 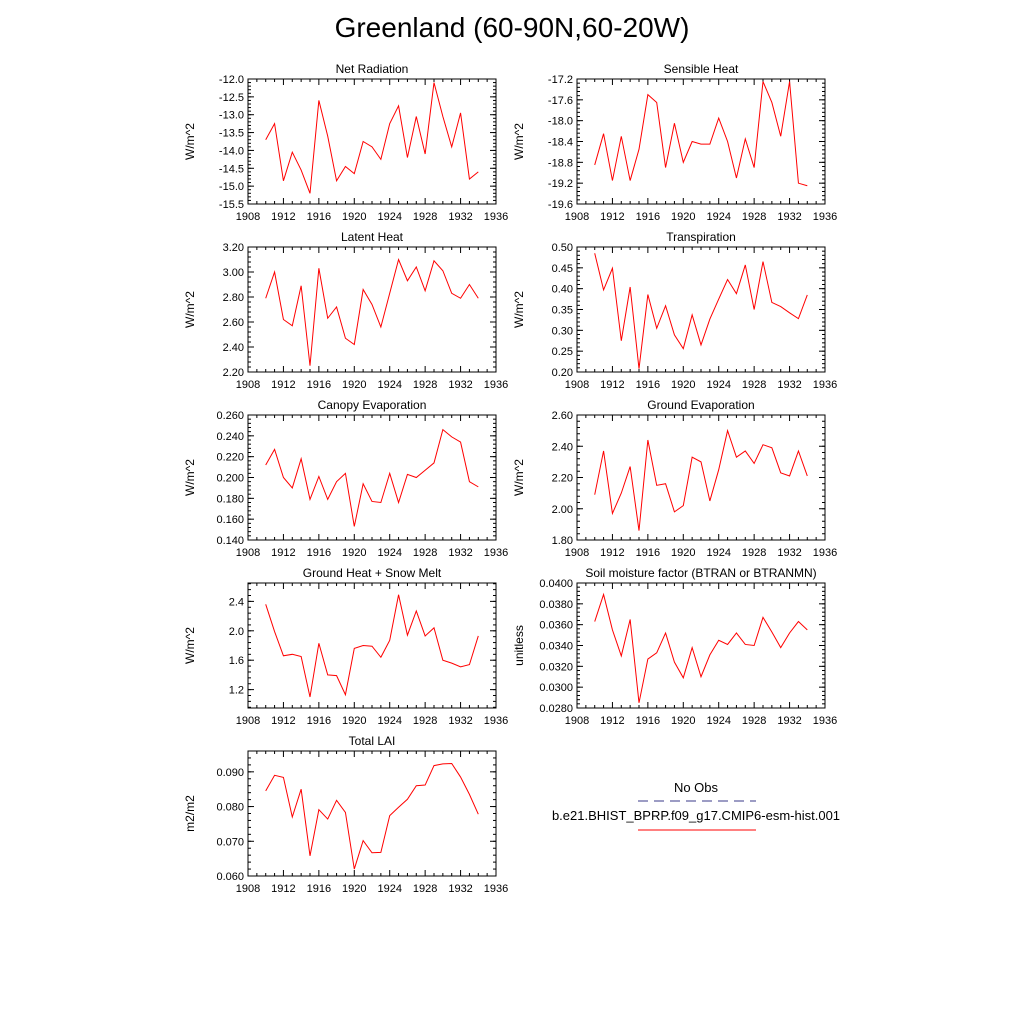 I want to click on y-axis-label: m2/m2, so click(x=190, y=813).